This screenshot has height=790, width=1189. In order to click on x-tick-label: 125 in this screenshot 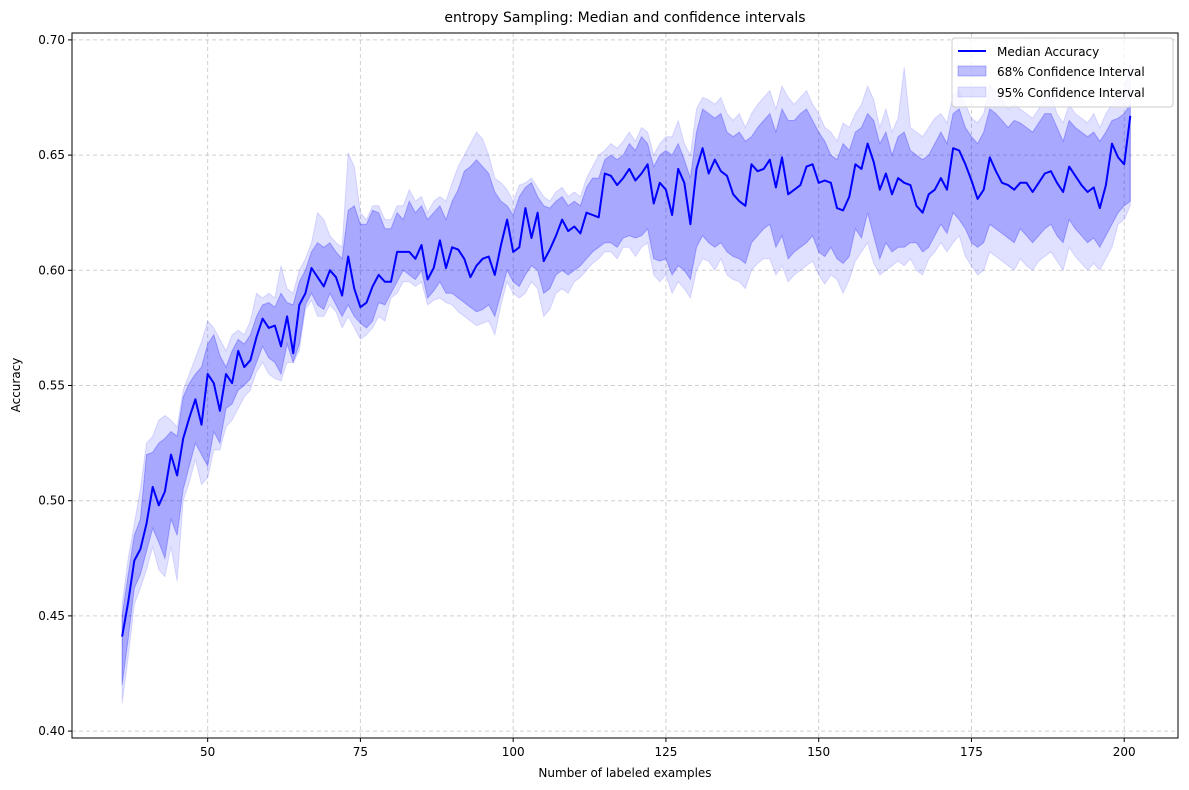, I will do `click(665, 752)`.